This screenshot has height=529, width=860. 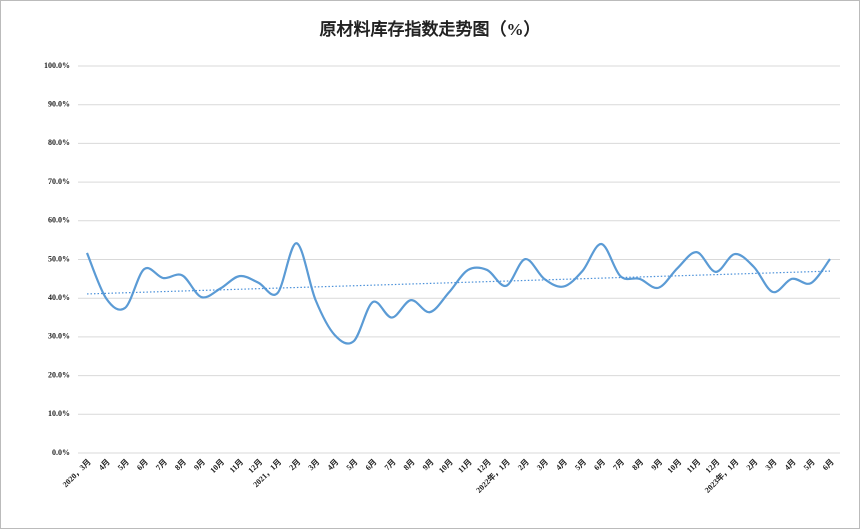 What do you see at coordinates (59, 181) in the screenshot?
I see `y-tick-label: 70.0%` at bounding box center [59, 181].